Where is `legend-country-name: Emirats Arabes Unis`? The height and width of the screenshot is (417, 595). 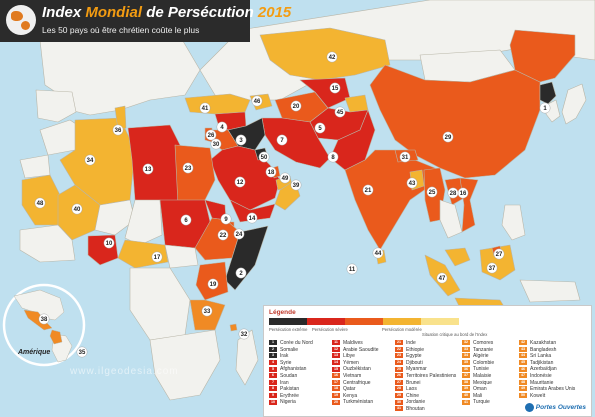
legend-country-name: Emirats Arabes Unis is located at coordinates (553, 389).